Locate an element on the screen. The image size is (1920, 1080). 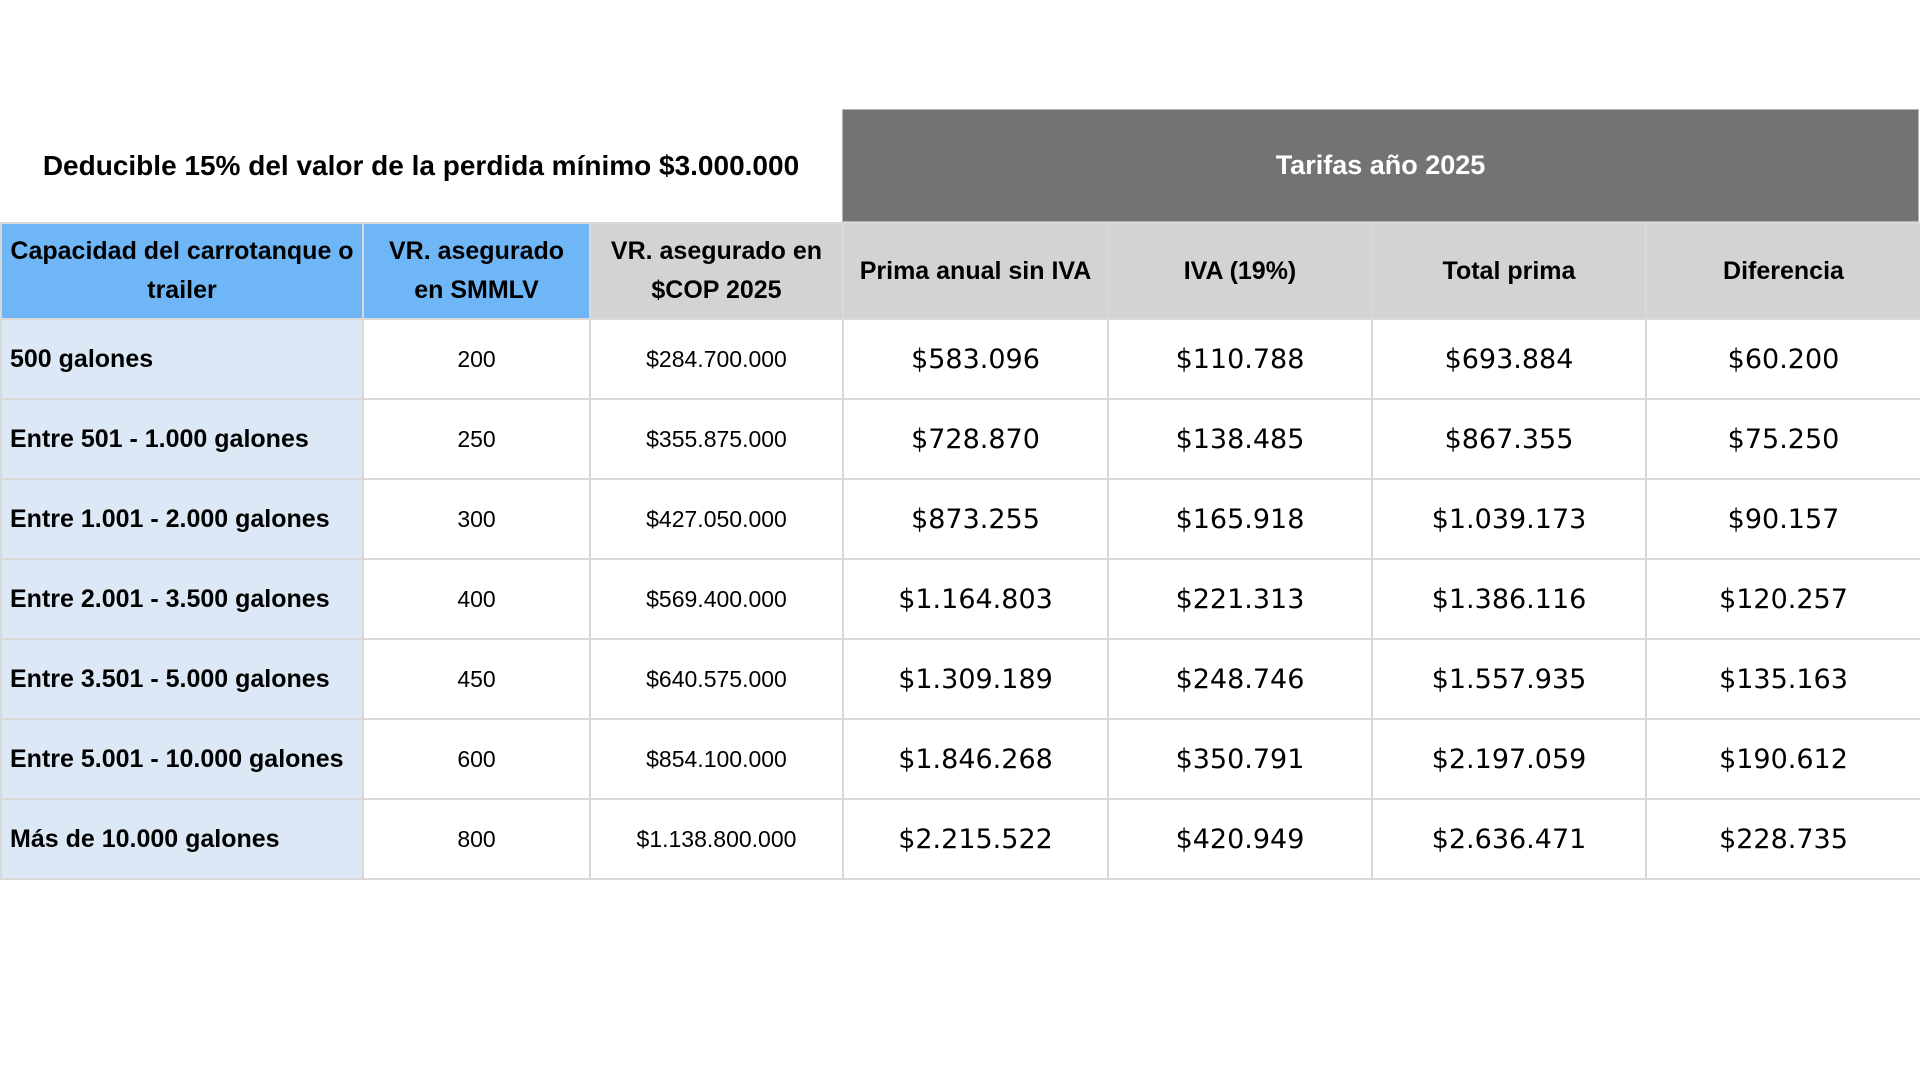
capacity-cell: Entre 5.001 - 10.000 galones is located at coordinates (182, 759).